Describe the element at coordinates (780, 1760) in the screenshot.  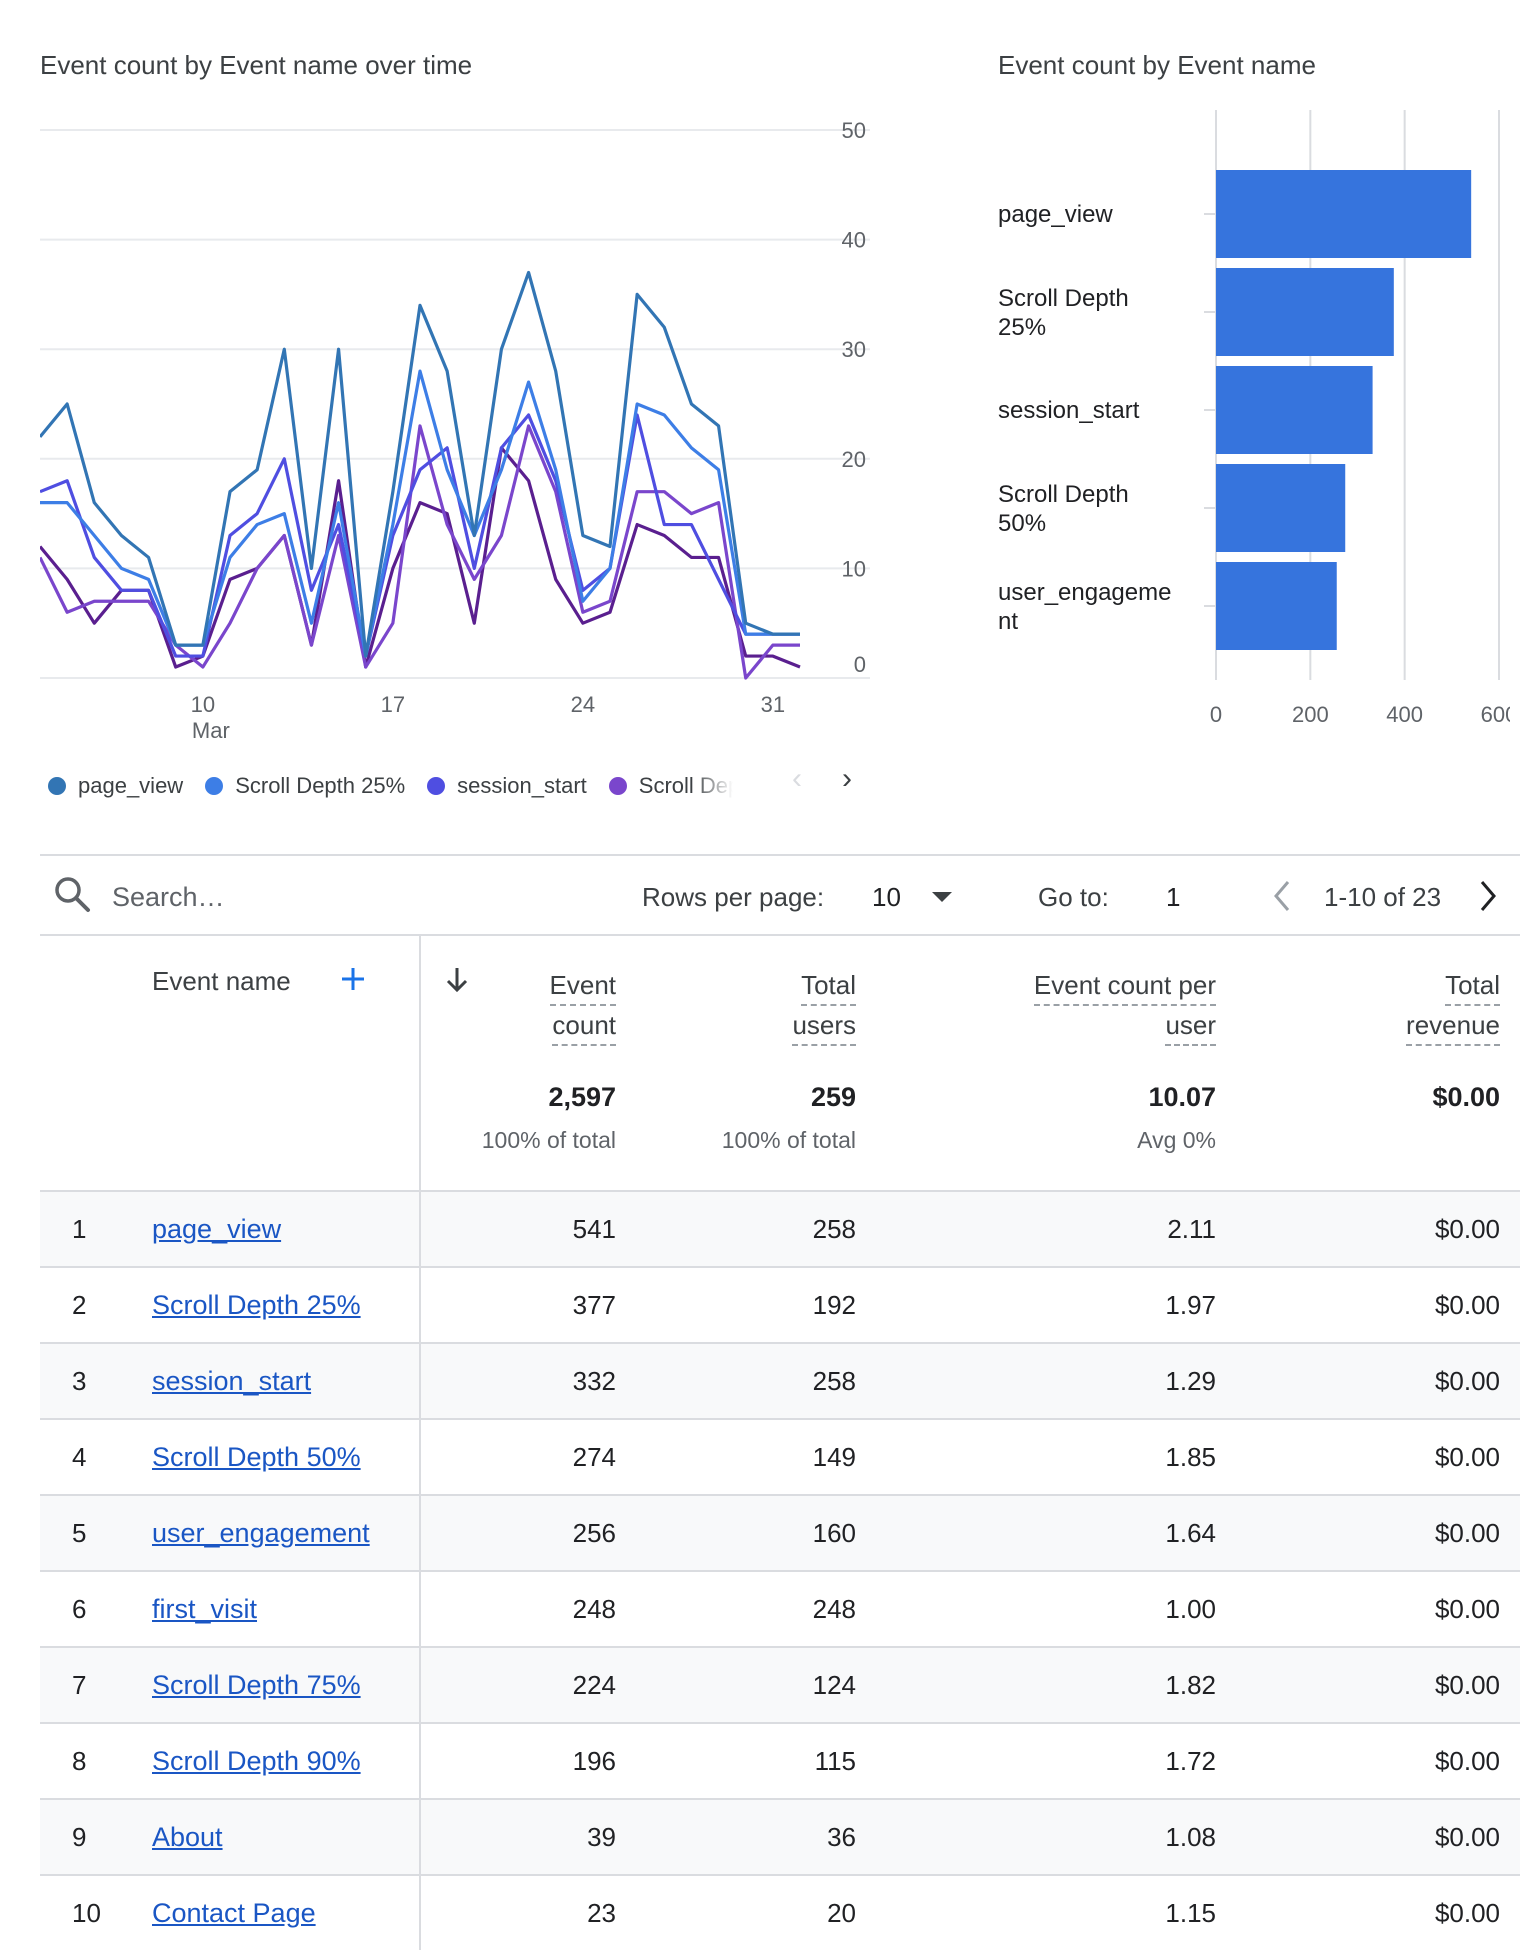
I see `table-row: 8 Scroll Depth 90% 196 115 1.72 $0.00` at that location.